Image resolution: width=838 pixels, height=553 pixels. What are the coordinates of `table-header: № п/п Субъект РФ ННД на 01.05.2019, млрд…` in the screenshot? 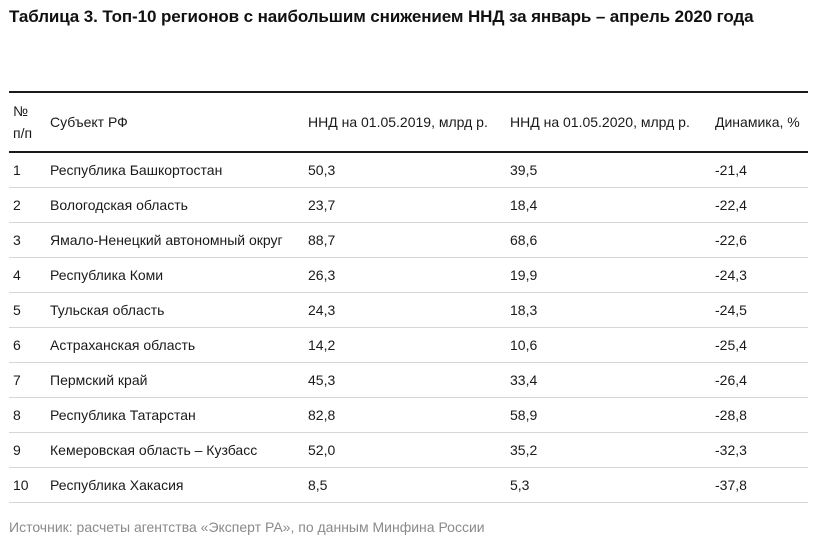 It's located at (408, 122).